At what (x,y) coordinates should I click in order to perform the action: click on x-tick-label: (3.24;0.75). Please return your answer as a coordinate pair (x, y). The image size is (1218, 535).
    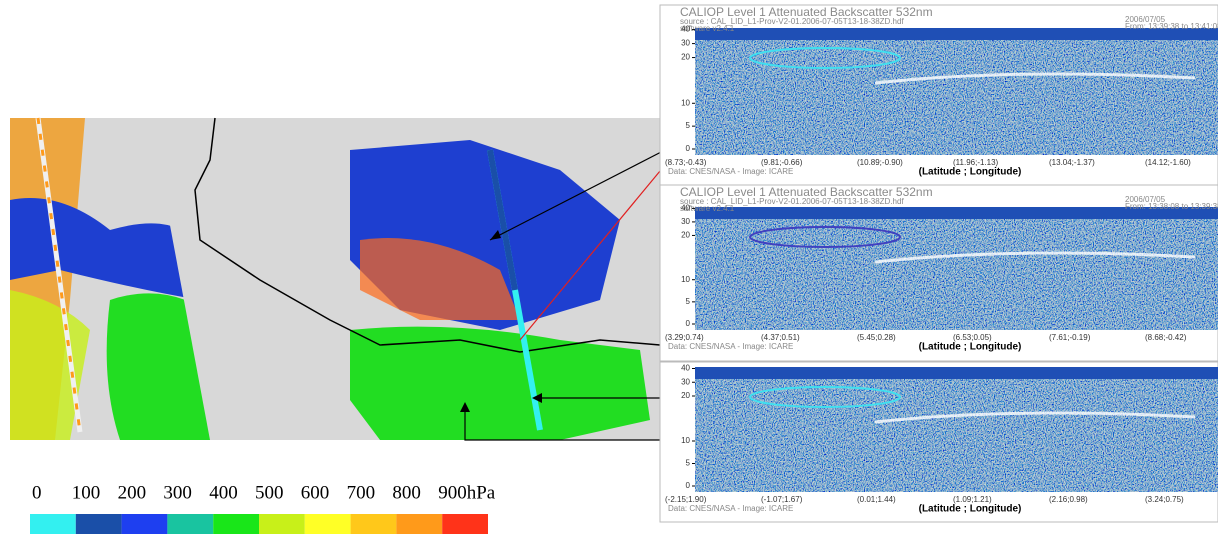
    Looking at the image, I should click on (1164, 499).